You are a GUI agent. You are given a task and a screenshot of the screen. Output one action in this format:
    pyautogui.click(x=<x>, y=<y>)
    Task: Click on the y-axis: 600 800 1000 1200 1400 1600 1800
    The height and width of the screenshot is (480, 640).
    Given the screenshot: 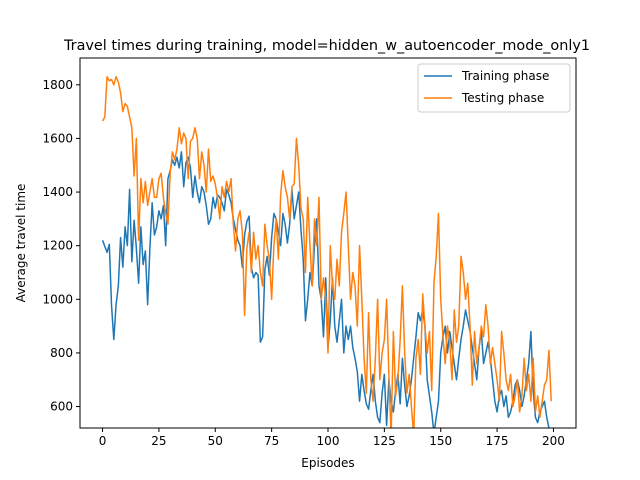 What is the action you would take?
    pyautogui.click(x=61, y=246)
    